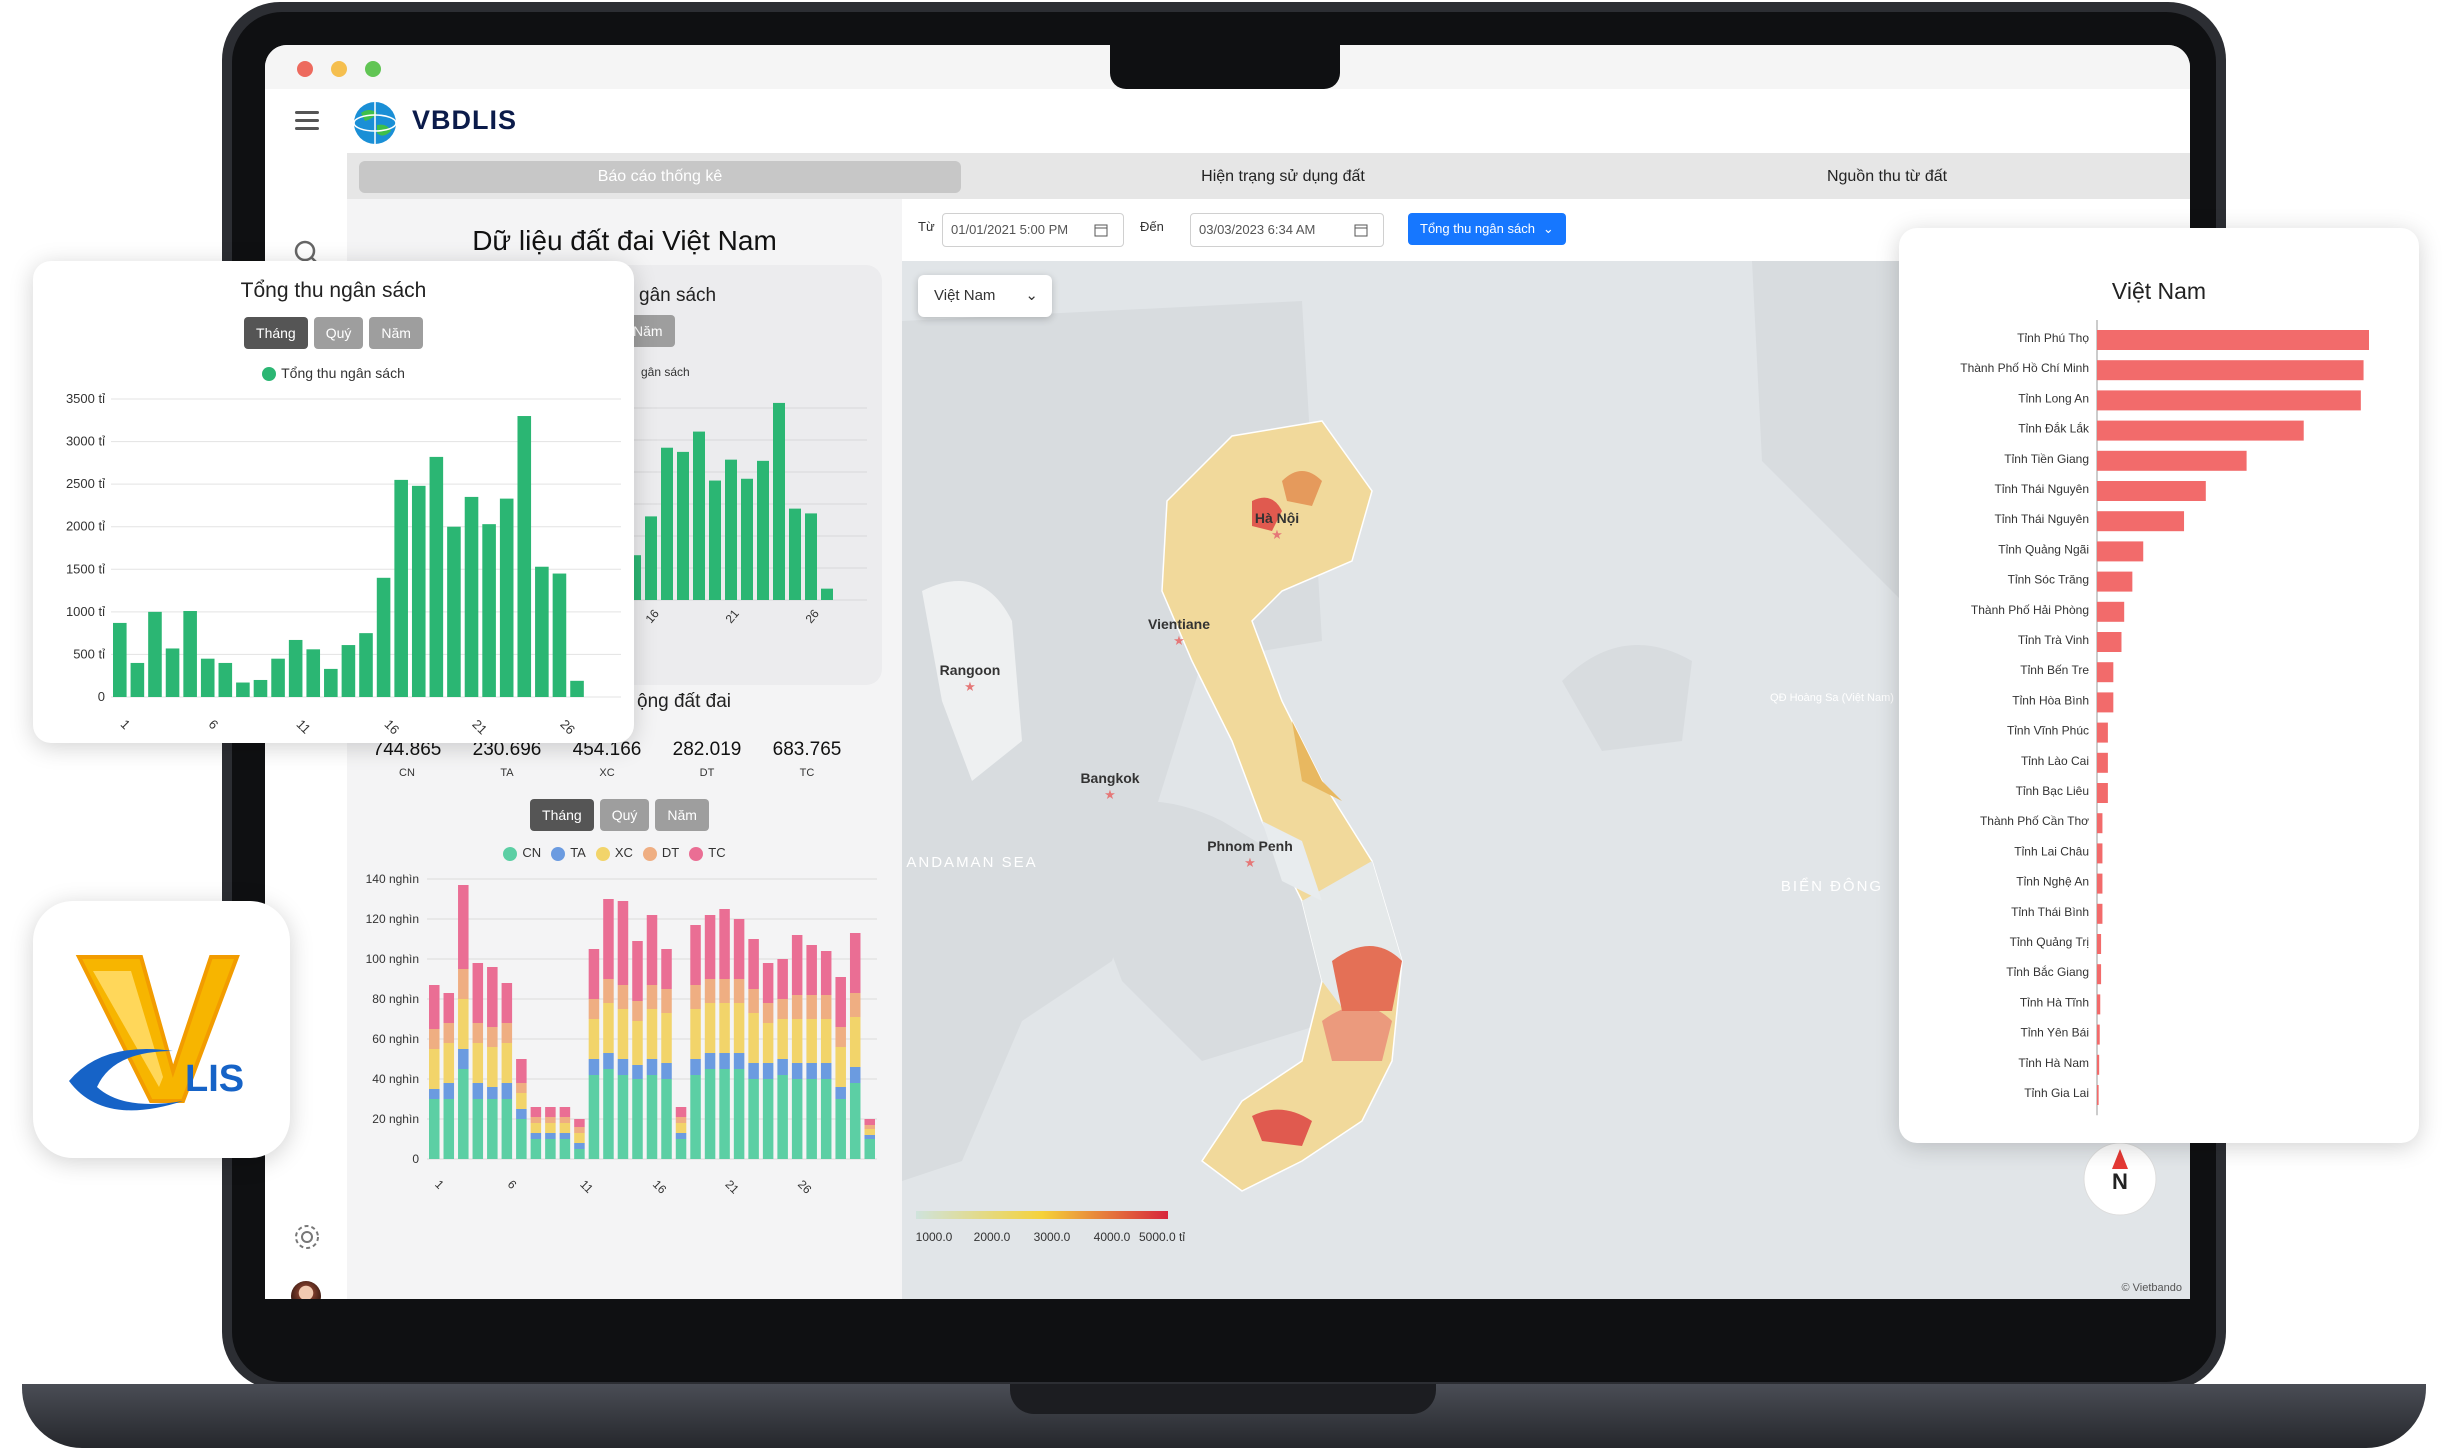 This screenshot has width=2446, height=1456. What do you see at coordinates (375, 123) in the screenshot?
I see `globe-logo-icon` at bounding box center [375, 123].